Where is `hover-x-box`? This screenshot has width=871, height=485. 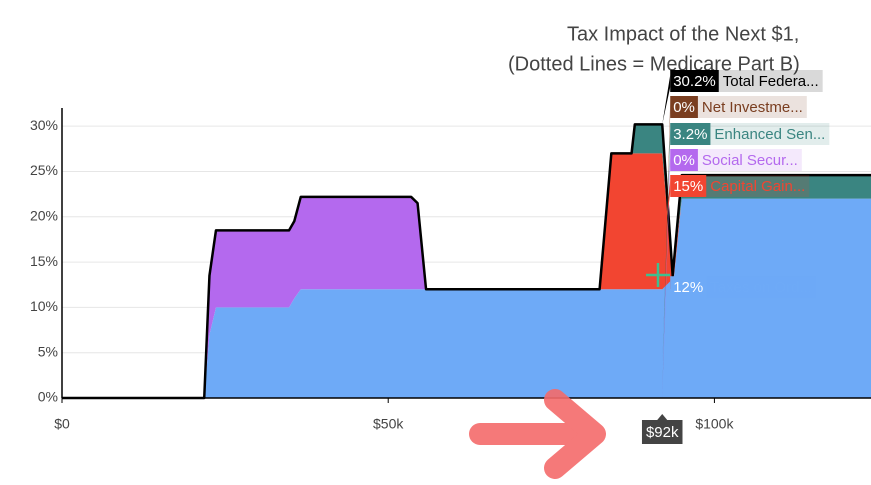
hover-x-box is located at coordinates (662, 432).